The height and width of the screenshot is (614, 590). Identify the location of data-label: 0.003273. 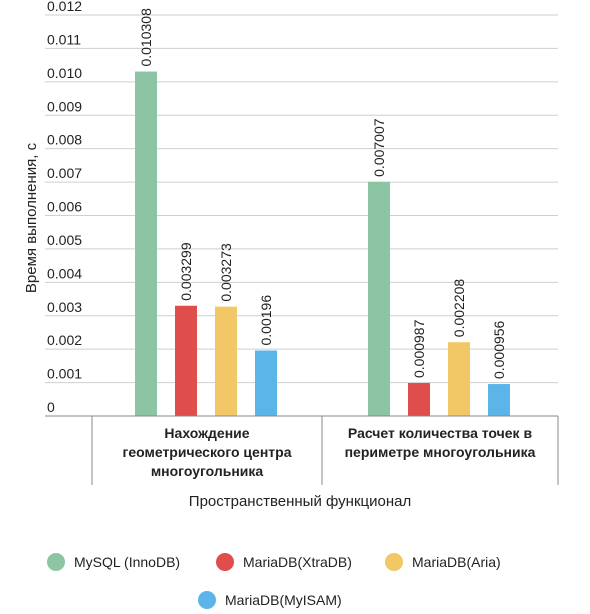
(226, 272).